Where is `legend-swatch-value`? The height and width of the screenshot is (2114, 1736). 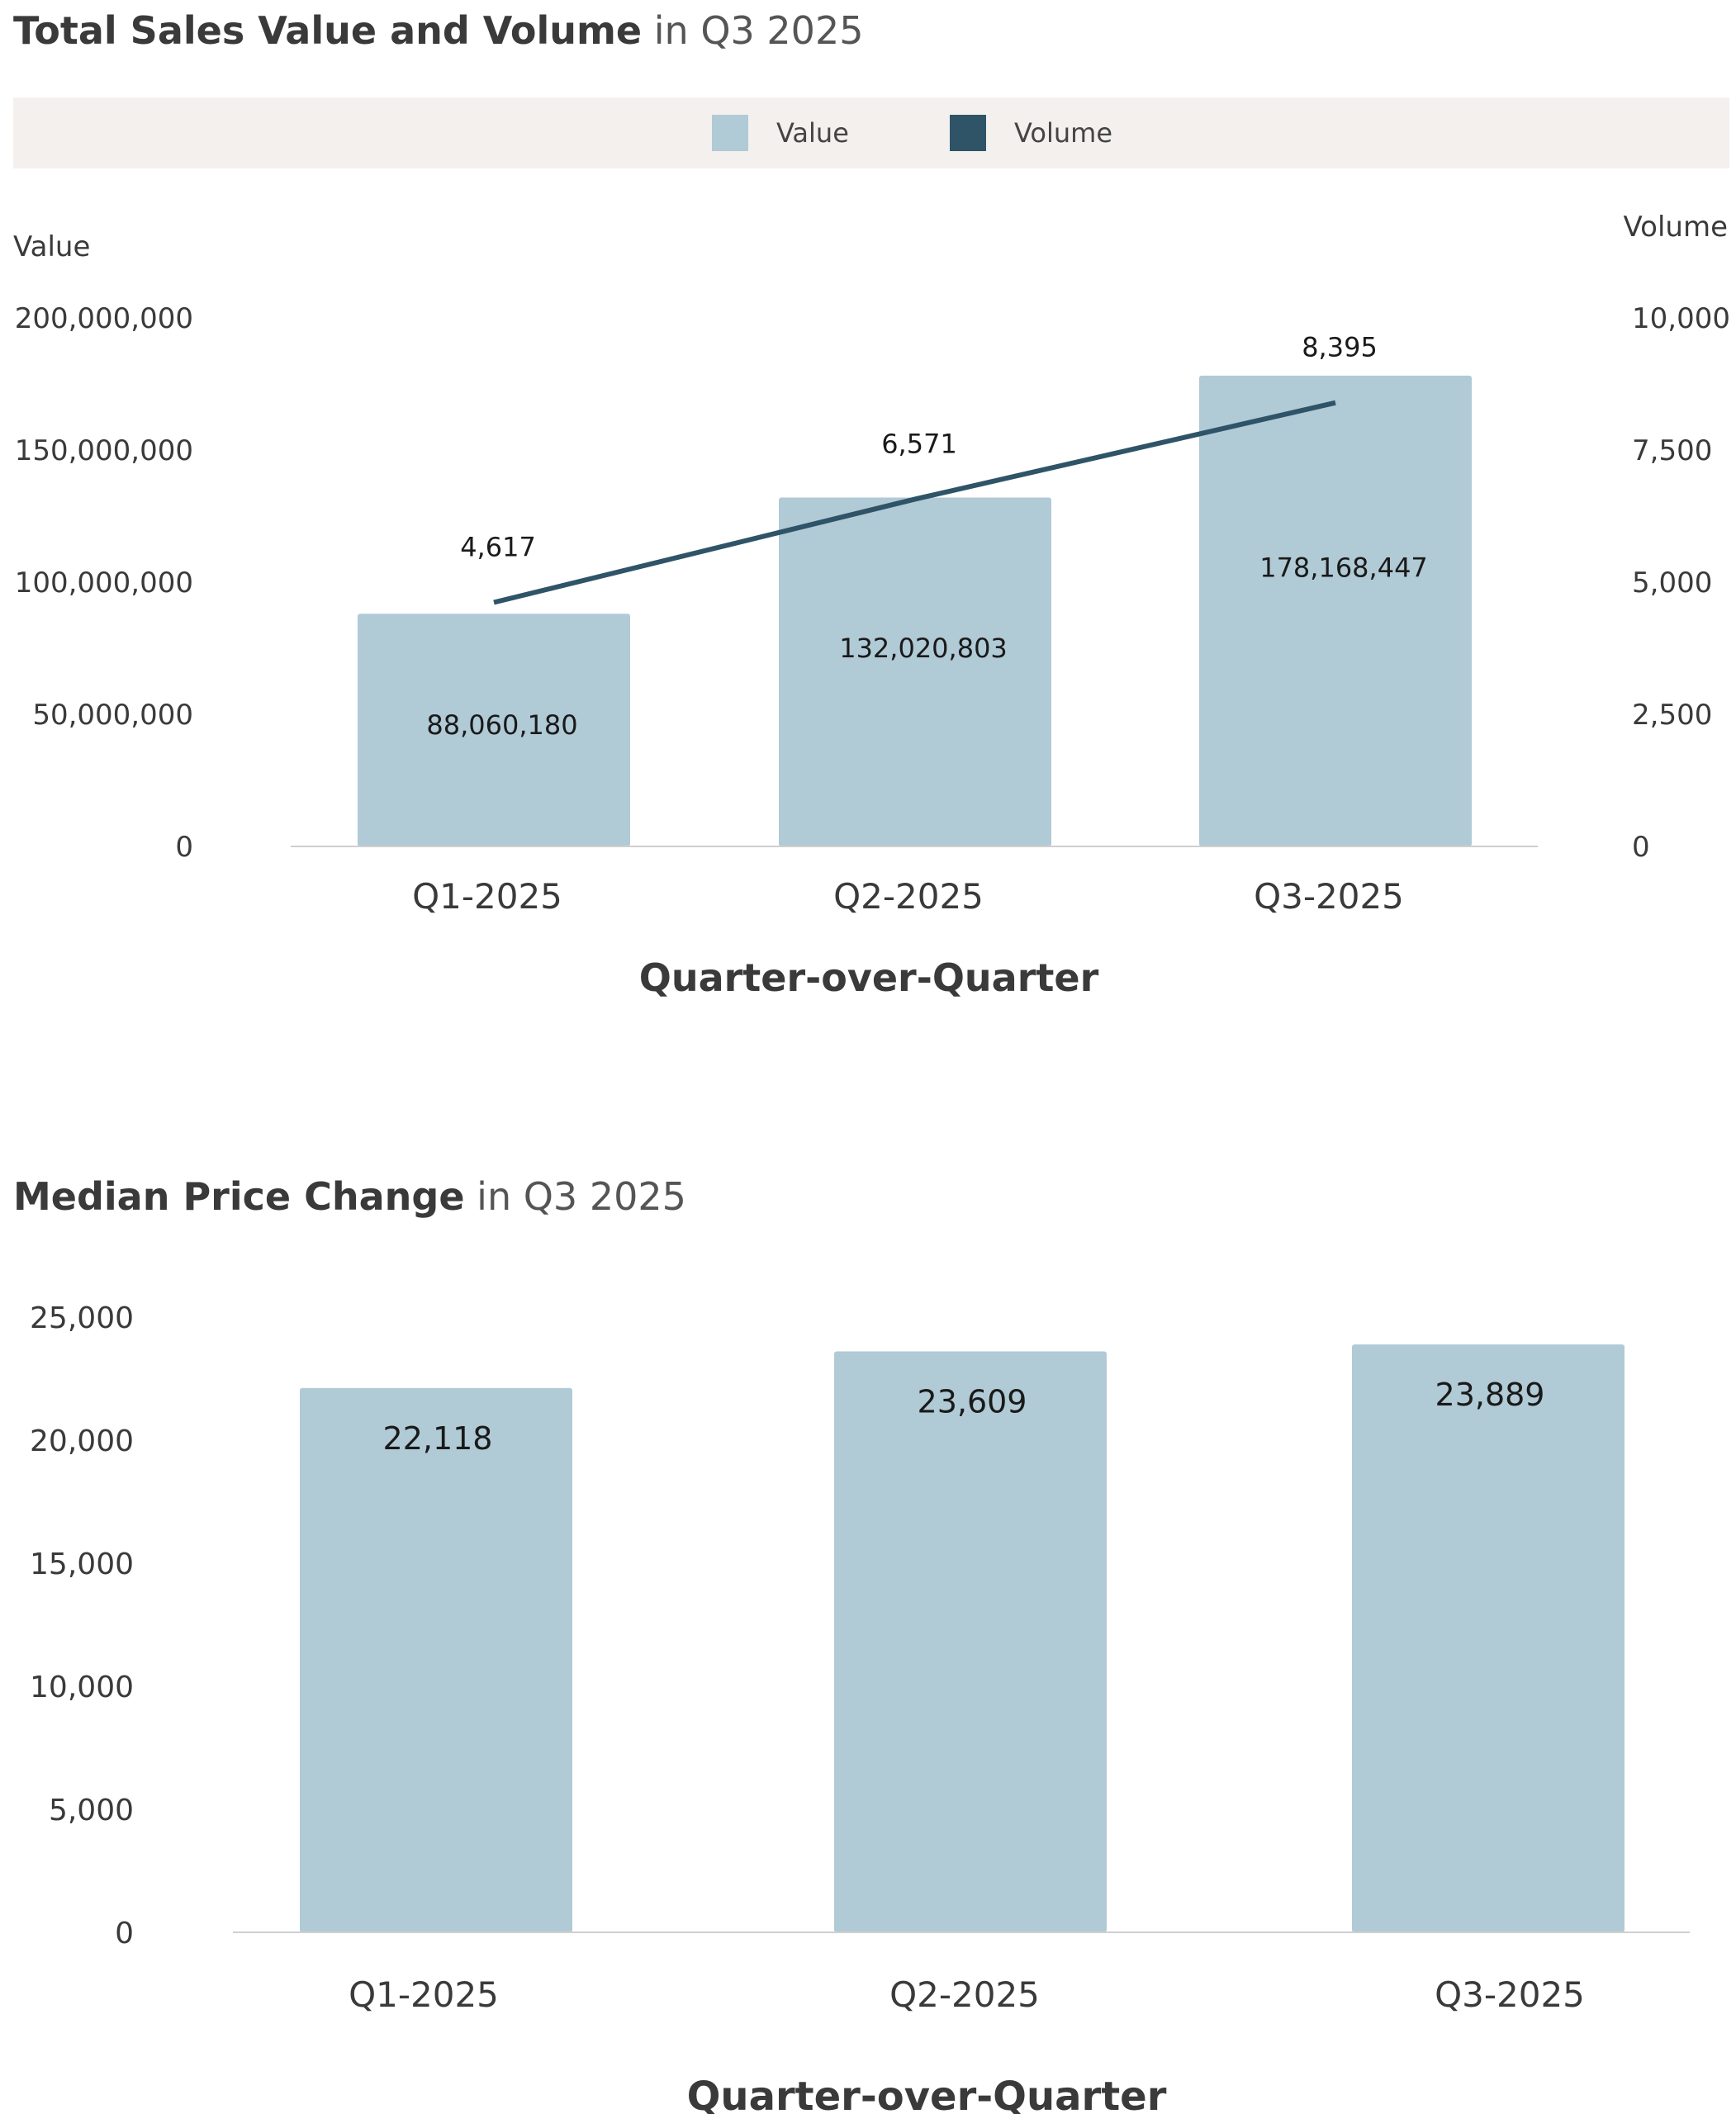
legend-swatch-value is located at coordinates (730, 133).